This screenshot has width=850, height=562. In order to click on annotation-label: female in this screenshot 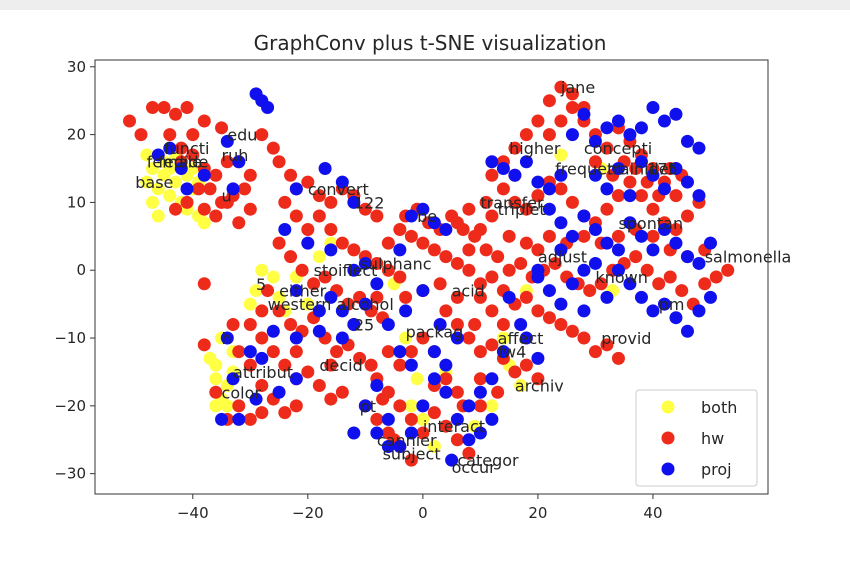, I will do `click(174, 162)`.